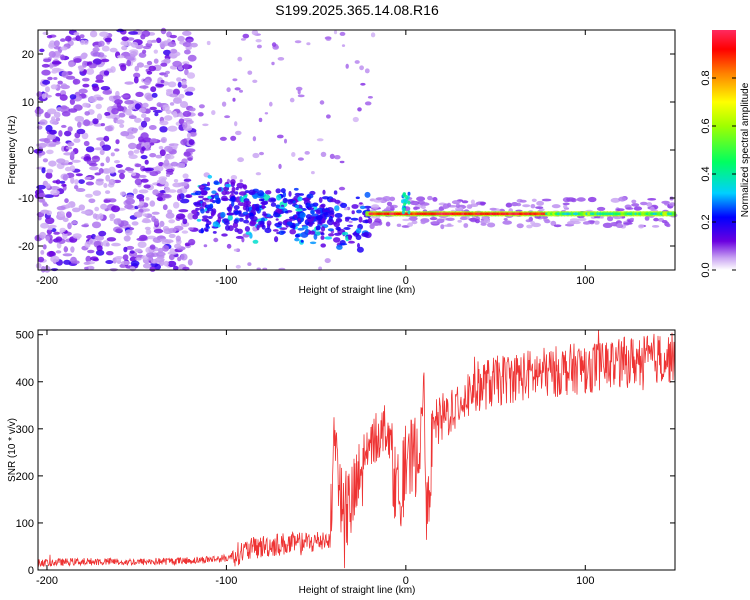 The width and height of the screenshot is (750, 600). Describe the element at coordinates (25, 477) in the screenshot. I see `snr-y-tick-label: 200` at that location.